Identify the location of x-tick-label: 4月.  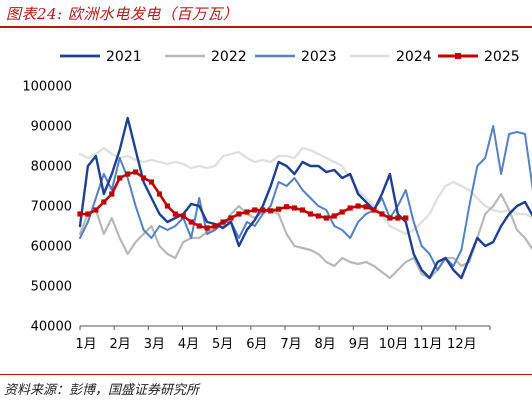
(188, 344).